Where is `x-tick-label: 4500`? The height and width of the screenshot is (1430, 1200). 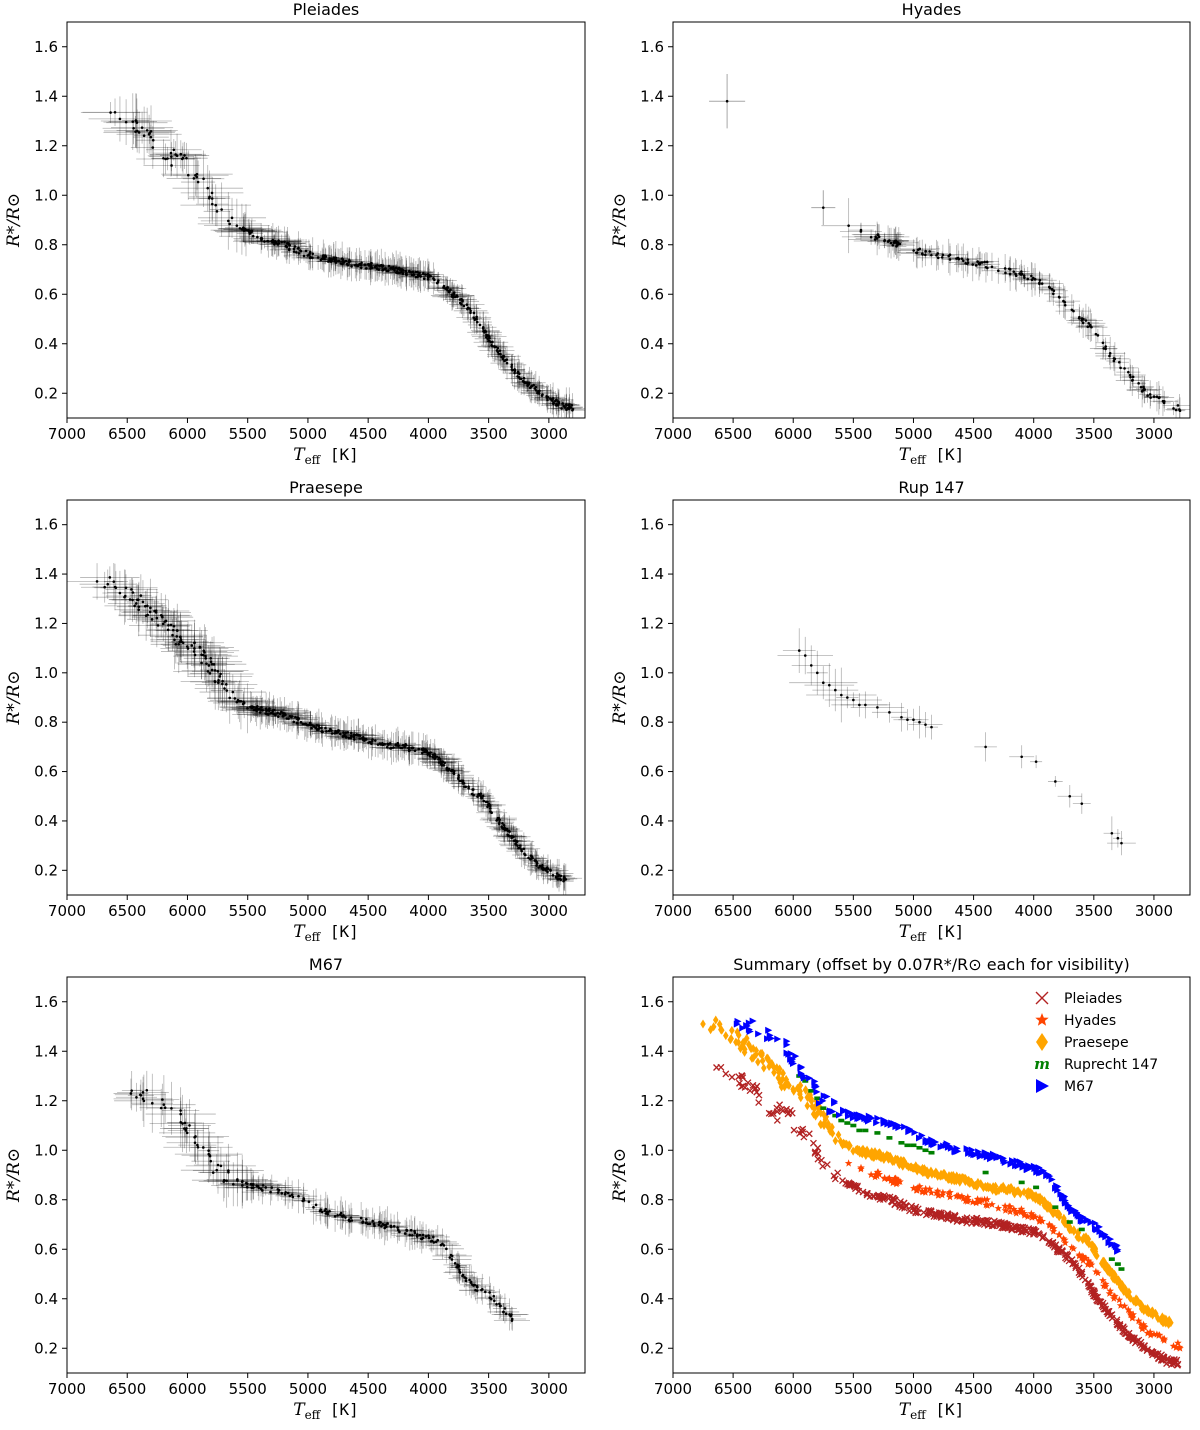
x-tick-label: 4500 is located at coordinates (368, 434).